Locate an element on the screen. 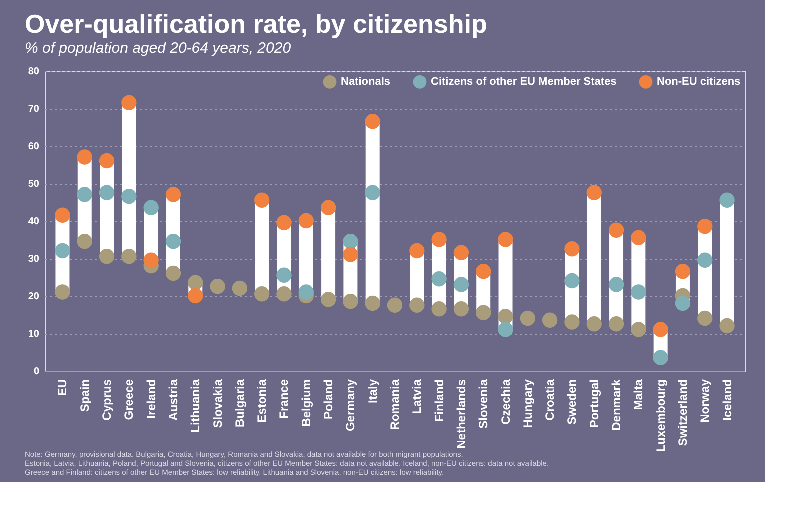 The image size is (785, 515). y-tick-label: 0 is located at coordinates (37, 372).